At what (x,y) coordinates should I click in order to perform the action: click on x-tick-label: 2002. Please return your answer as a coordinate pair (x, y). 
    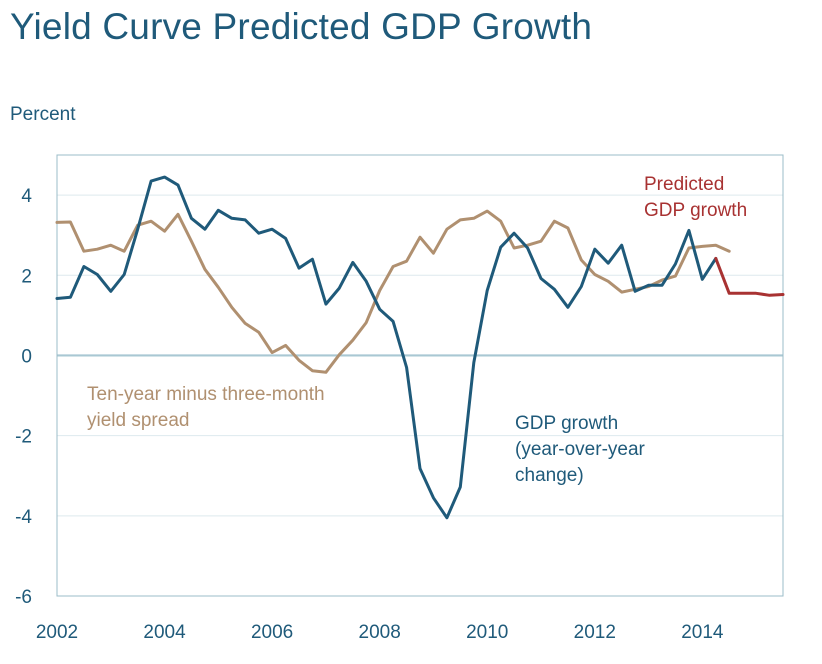
    Looking at the image, I should click on (57, 632).